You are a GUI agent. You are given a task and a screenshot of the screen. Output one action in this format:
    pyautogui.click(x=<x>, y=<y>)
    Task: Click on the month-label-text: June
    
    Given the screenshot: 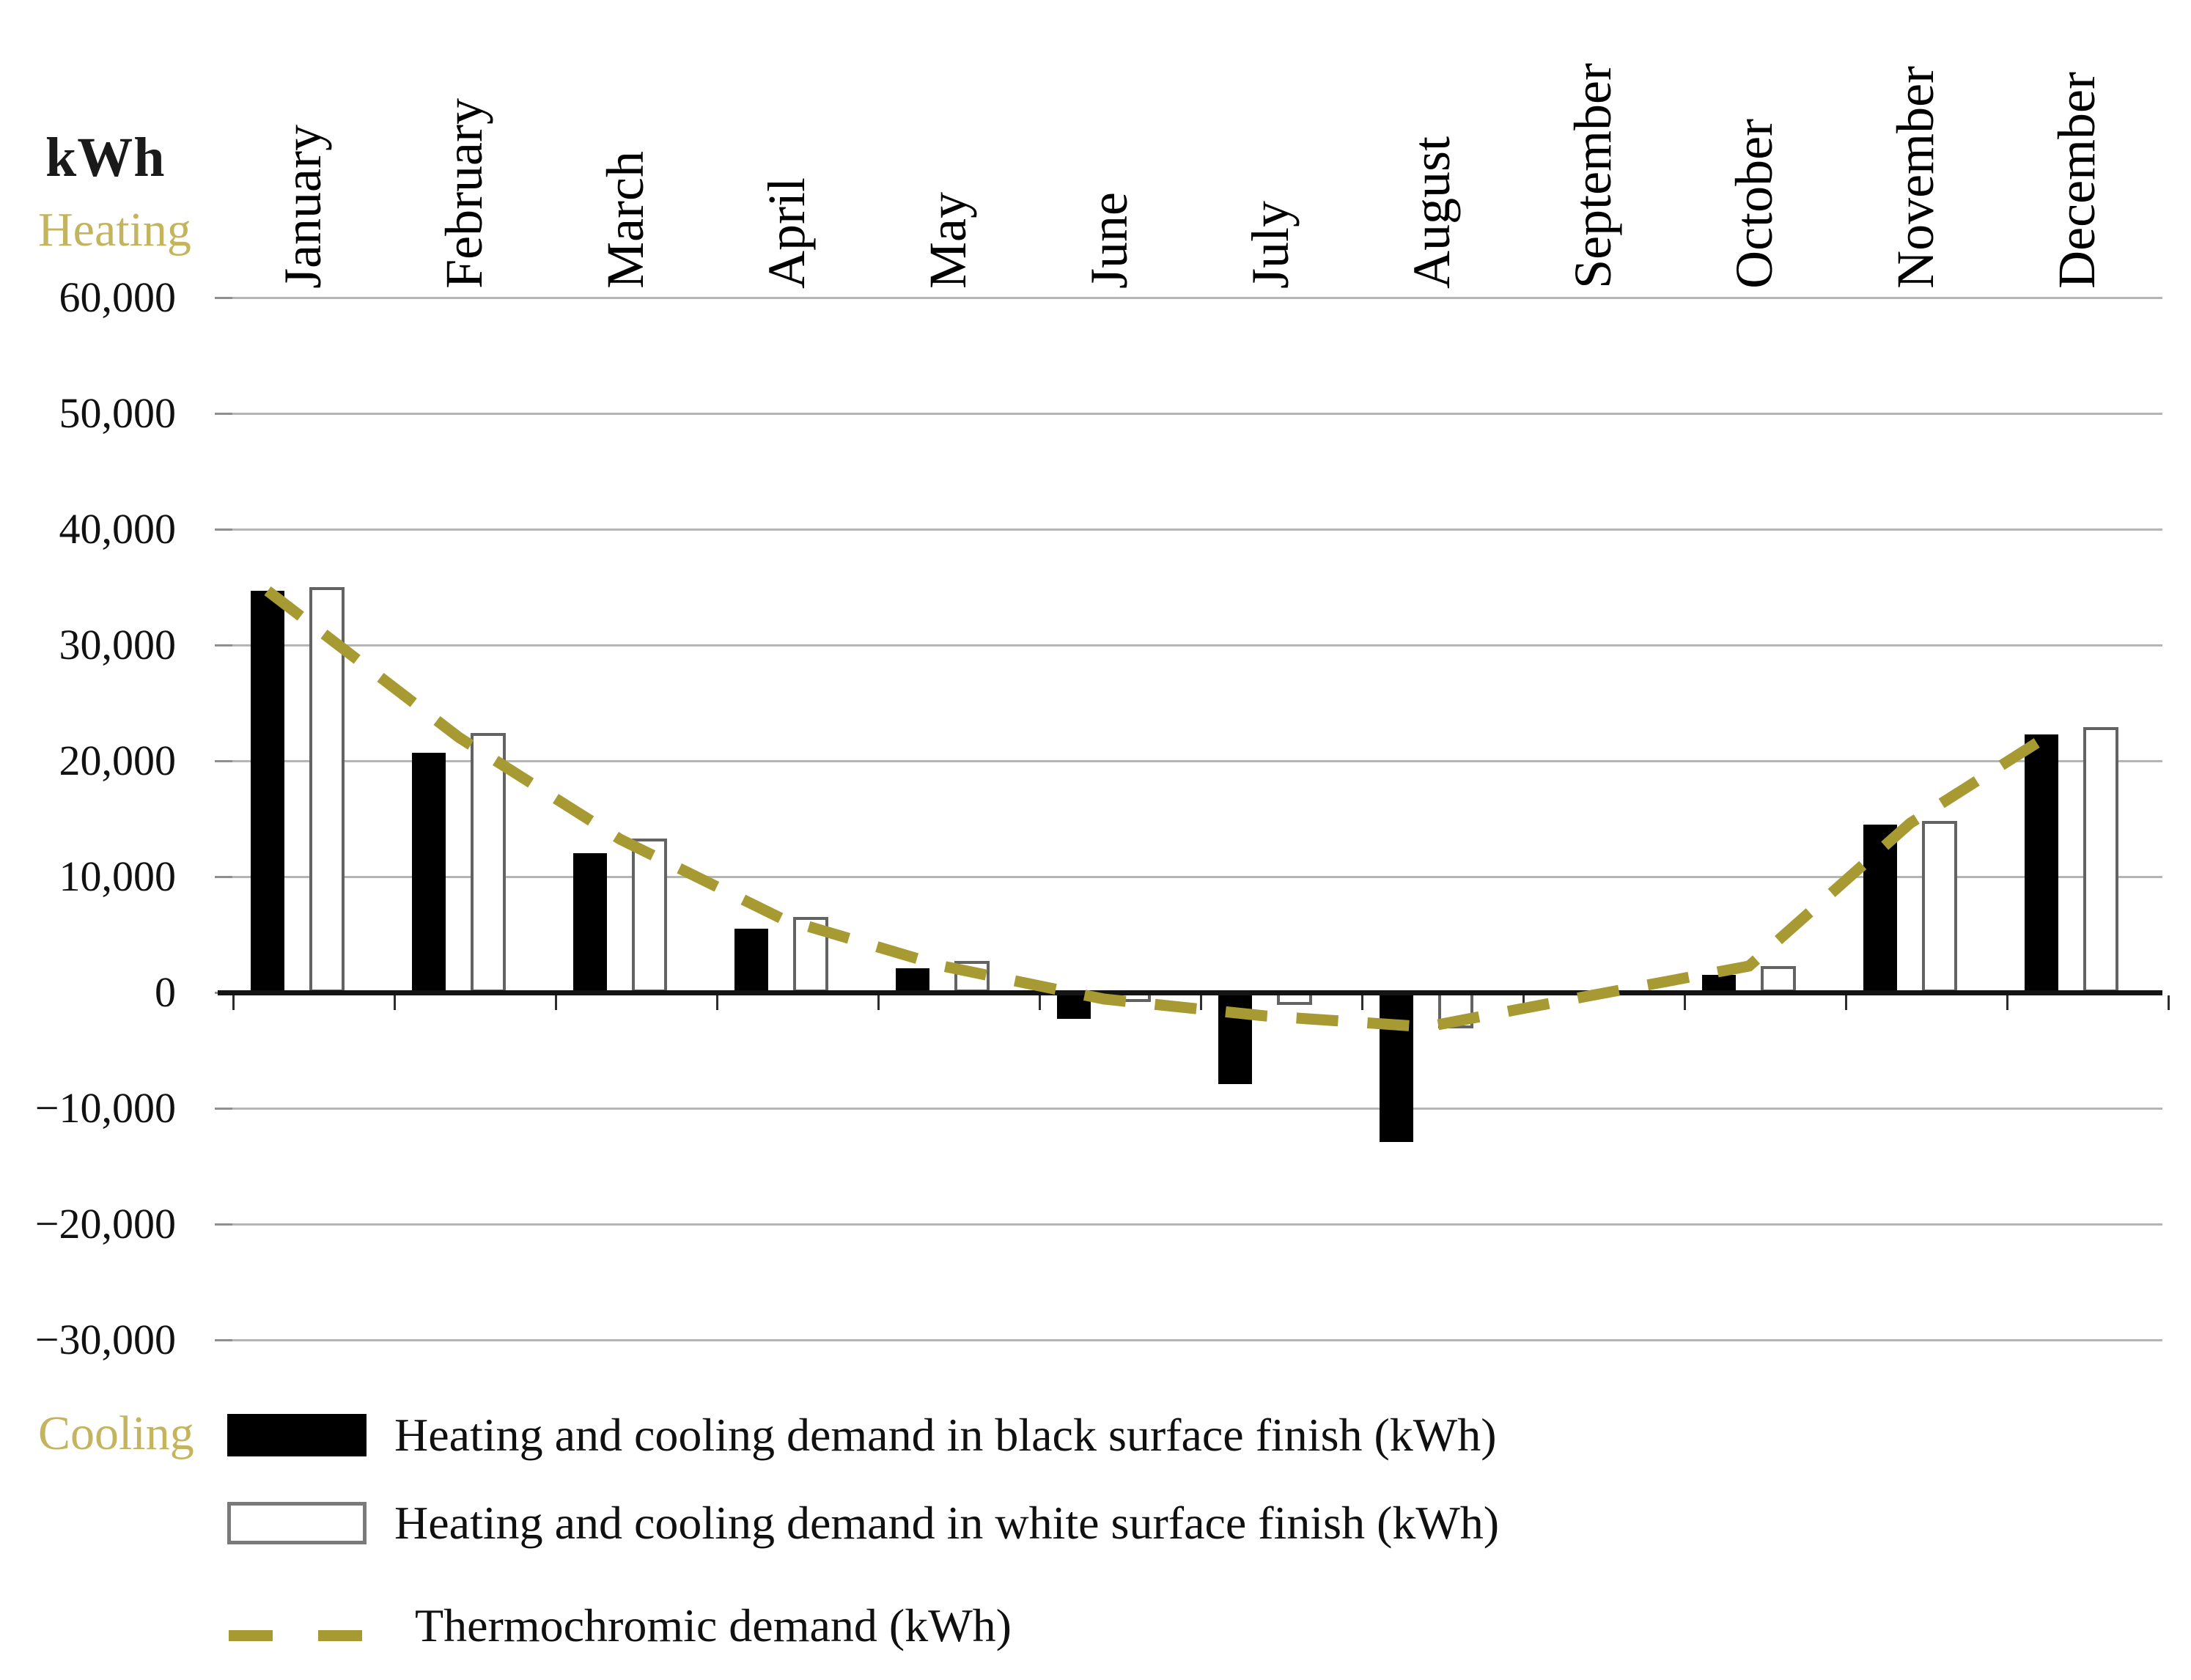 What is the action you would take?
    pyautogui.click(x=1108, y=241)
    